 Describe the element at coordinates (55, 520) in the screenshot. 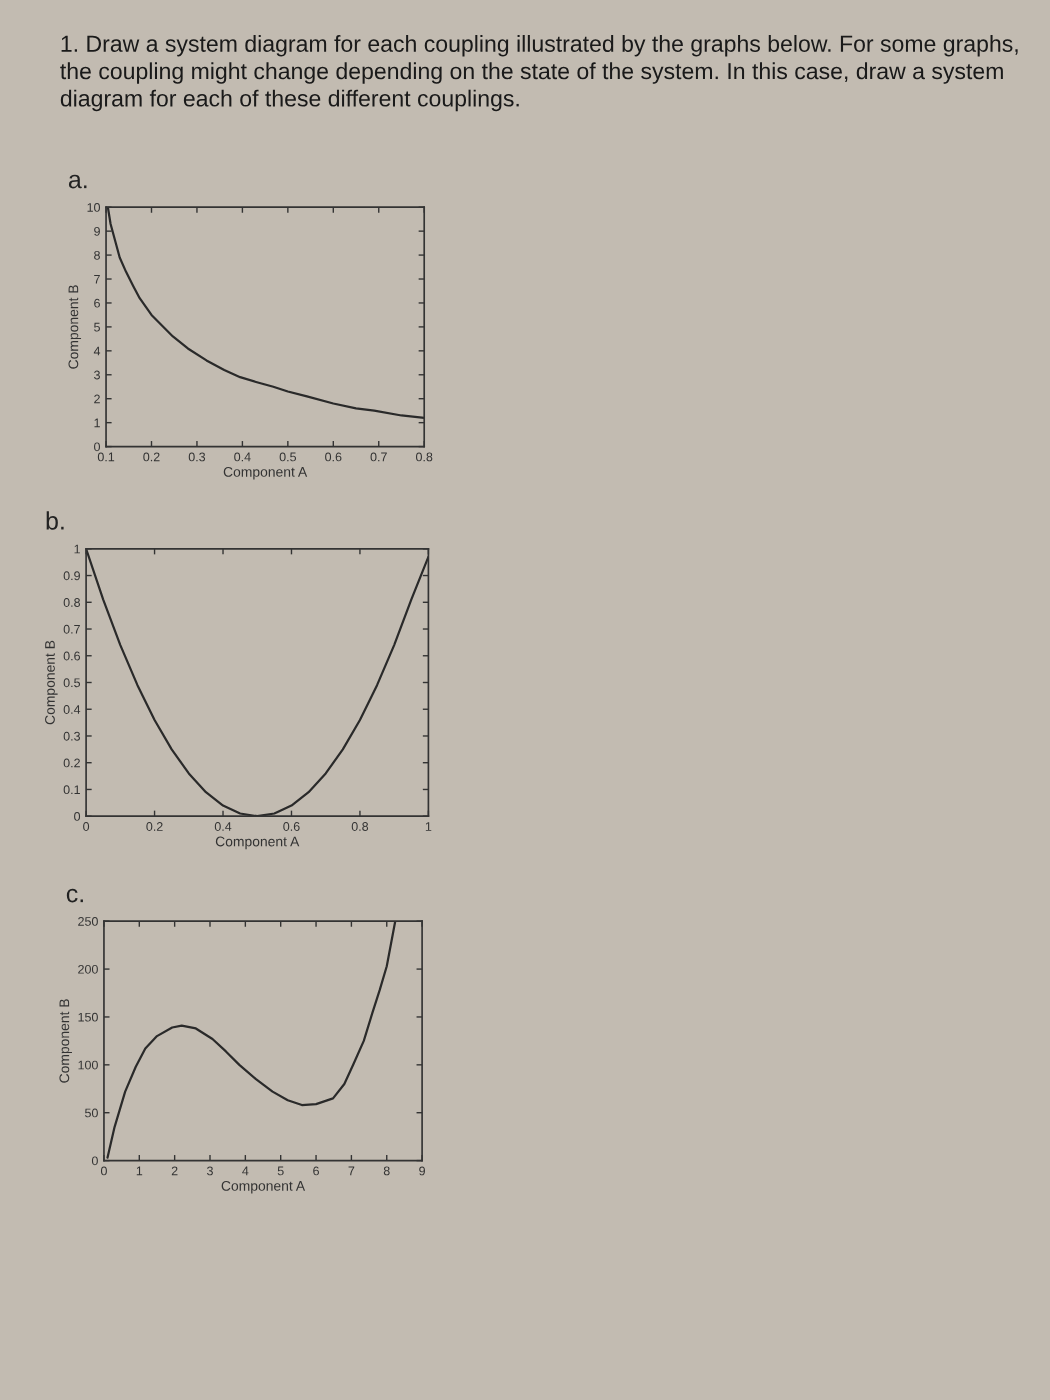

I see `chart-title: b.` at that location.